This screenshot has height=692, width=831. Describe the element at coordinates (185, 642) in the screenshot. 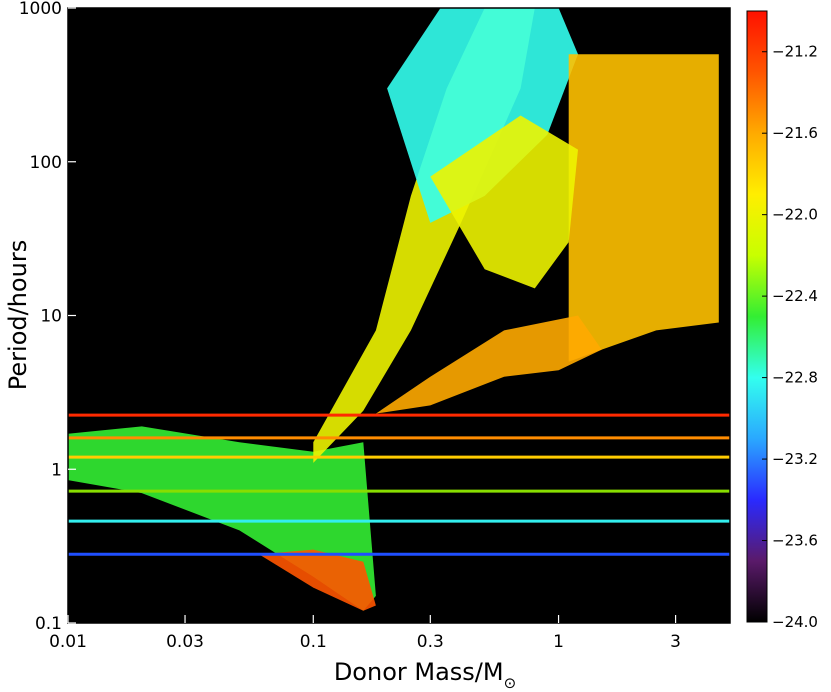

I see `x-tick-label-1: 0.03` at that location.